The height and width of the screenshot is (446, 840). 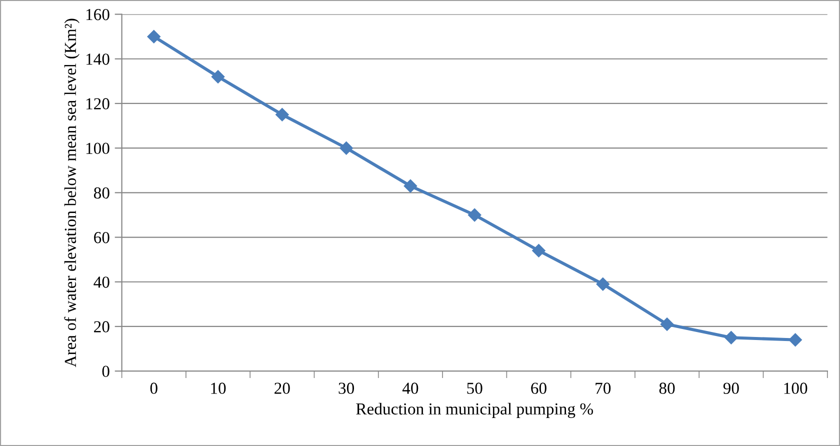 What do you see at coordinates (72, 193) in the screenshot?
I see `y-axis-title: Area of water elevation below mean sea level (Km²)` at bounding box center [72, 193].